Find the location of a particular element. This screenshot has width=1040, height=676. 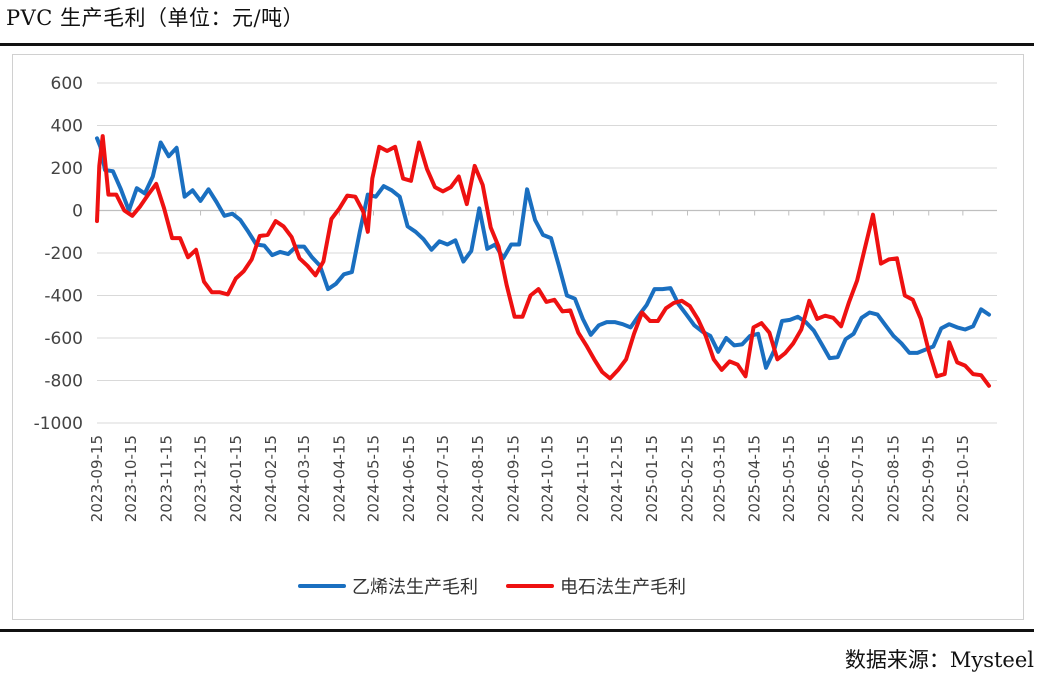

x-tick-label: 2024-07-15 is located at coordinates (443, 478).